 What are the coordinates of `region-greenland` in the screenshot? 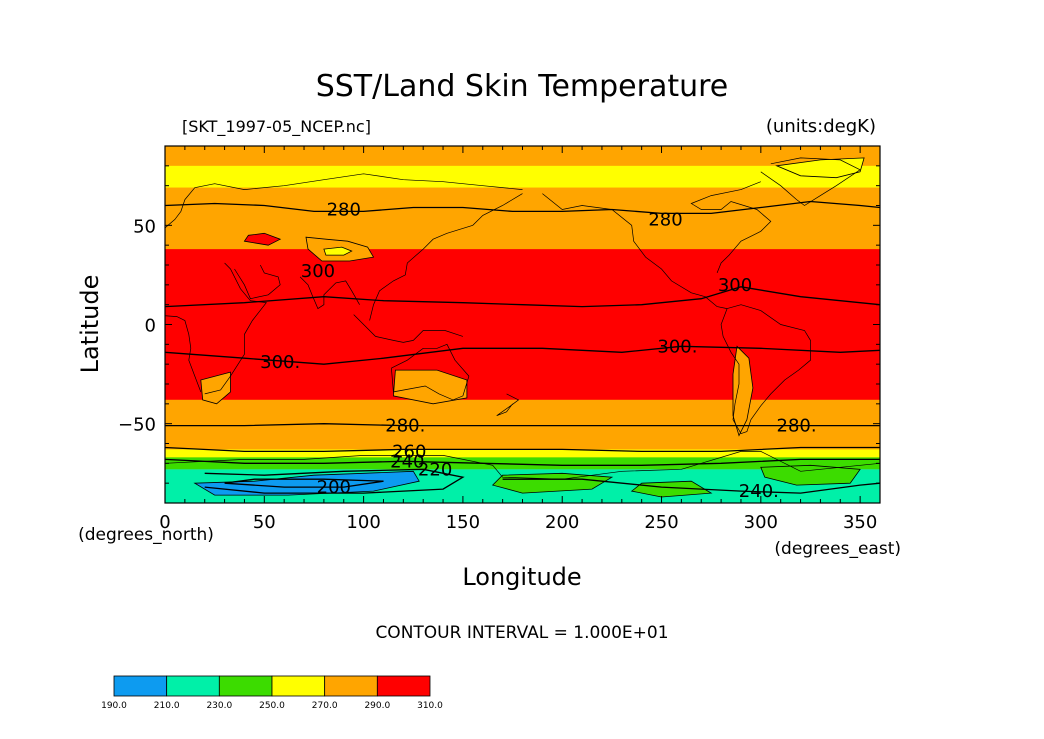 It's located at (820, 168).